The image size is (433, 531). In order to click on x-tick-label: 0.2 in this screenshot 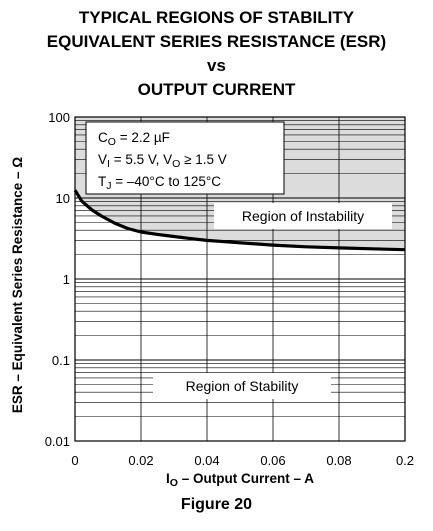, I will do `click(405, 460)`.